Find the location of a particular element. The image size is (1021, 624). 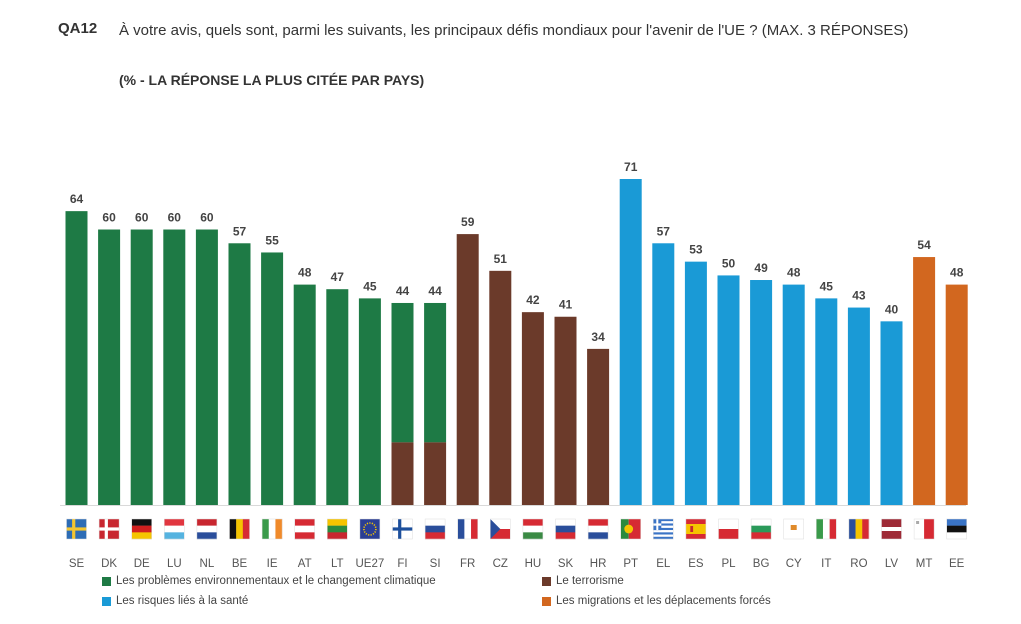

bar-dk is located at coordinates (109, 367).